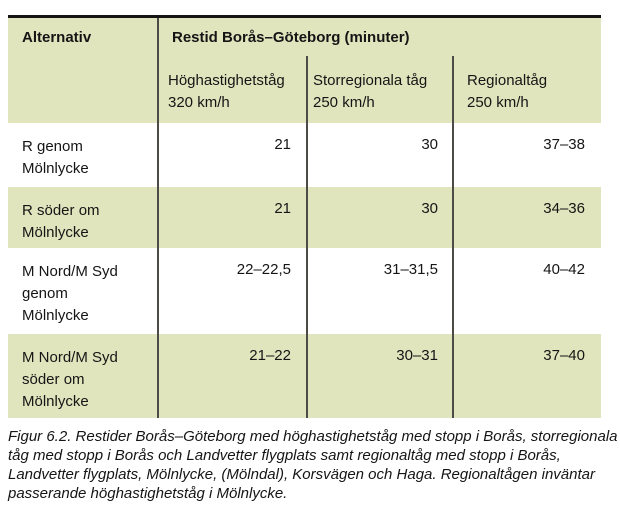 This screenshot has width=620, height=510. Describe the element at coordinates (70, 294) in the screenshot. I see `row-label: M Nord/M Syd genom Mölnlycke` at that location.